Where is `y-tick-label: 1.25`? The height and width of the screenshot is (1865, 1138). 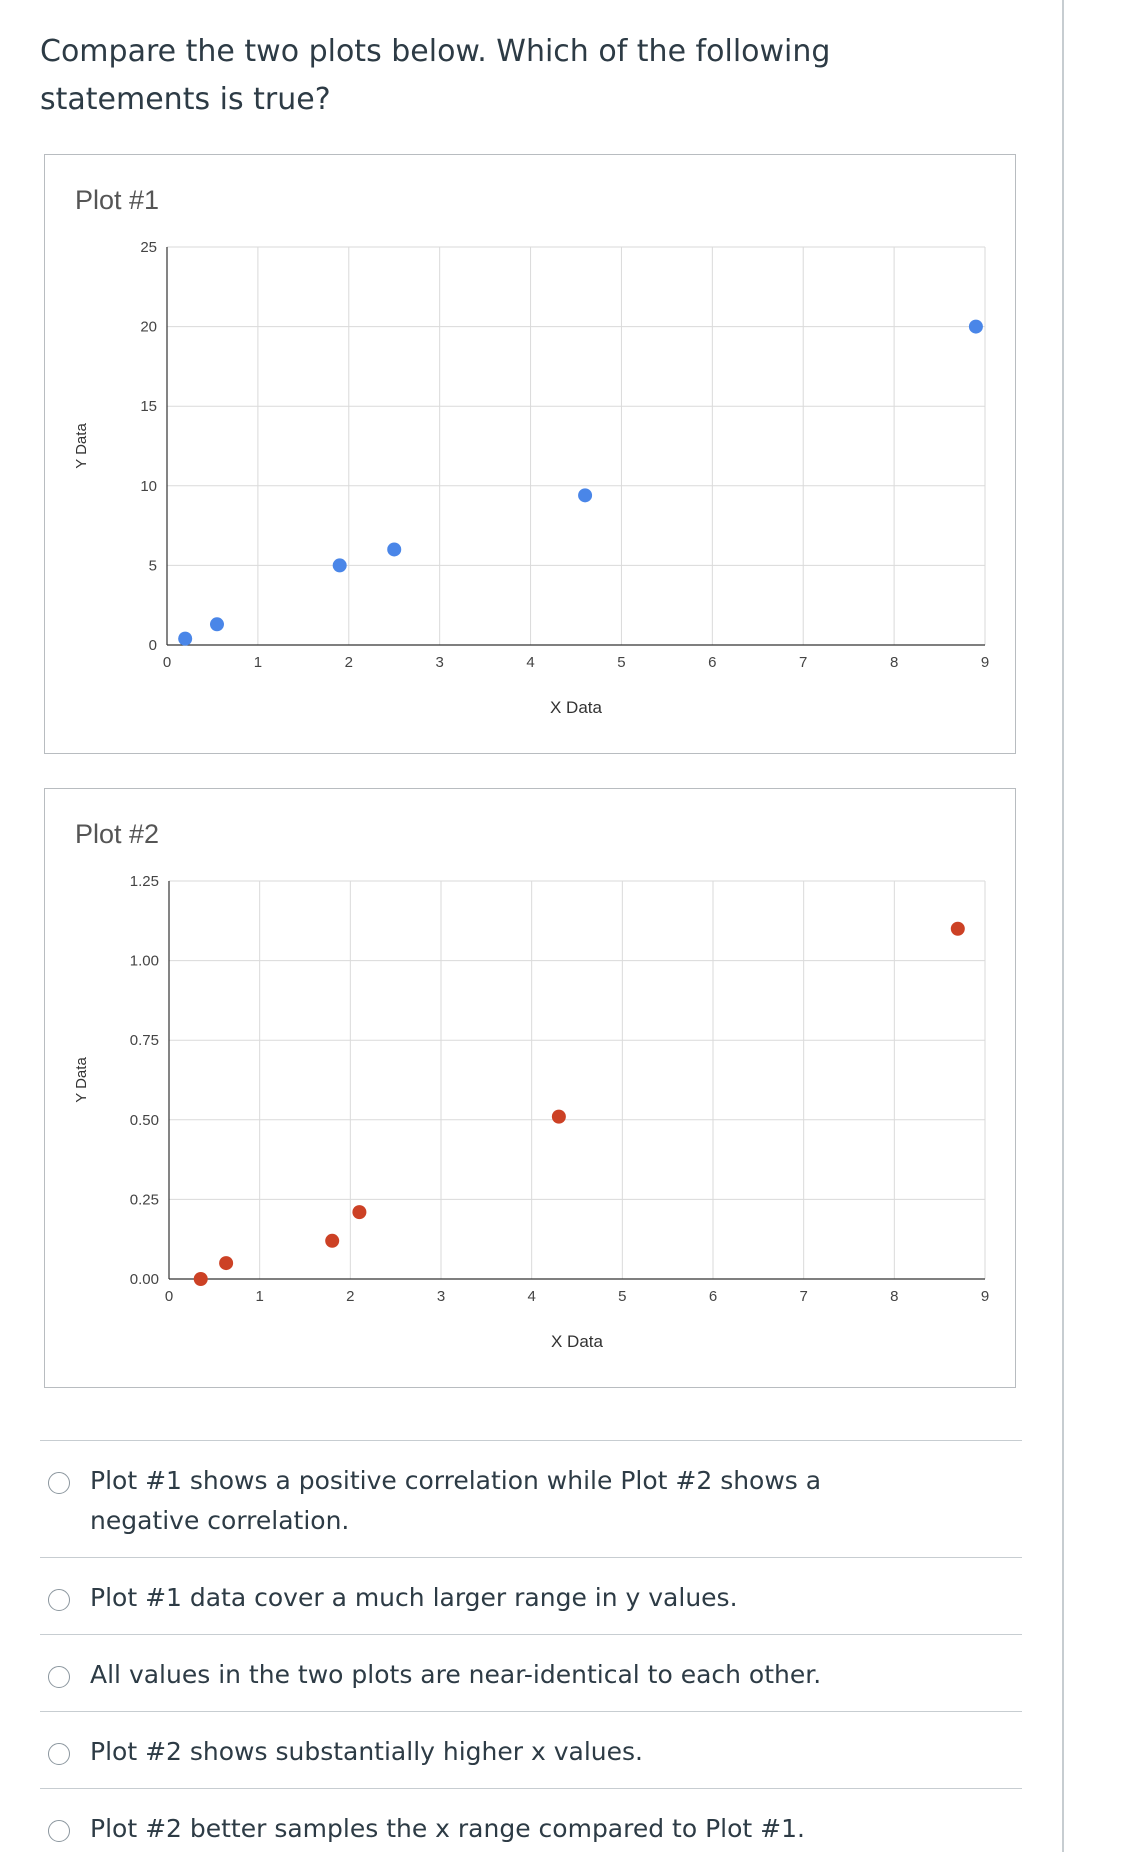
y-tick-label: 1.25 is located at coordinates (144, 881).